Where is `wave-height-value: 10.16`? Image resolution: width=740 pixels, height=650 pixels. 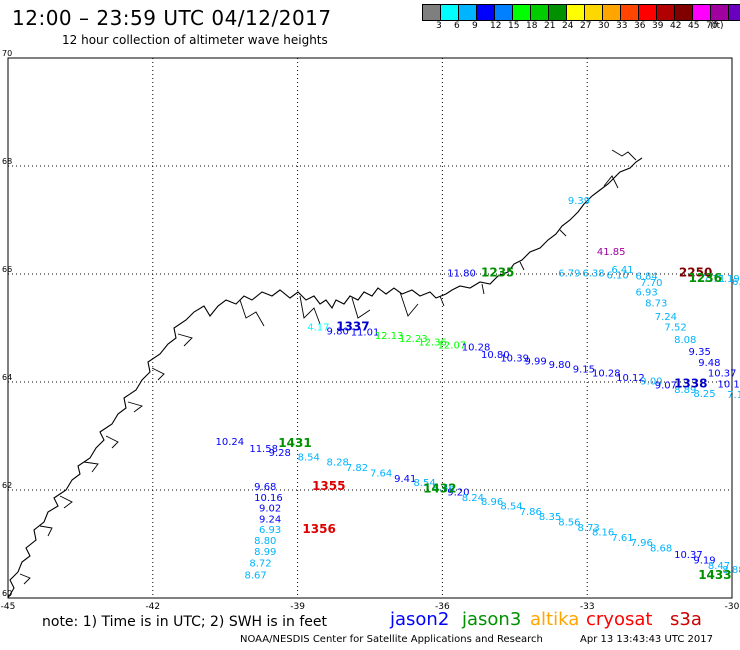
wave-height-value: 10.16 is located at coordinates (268, 498).